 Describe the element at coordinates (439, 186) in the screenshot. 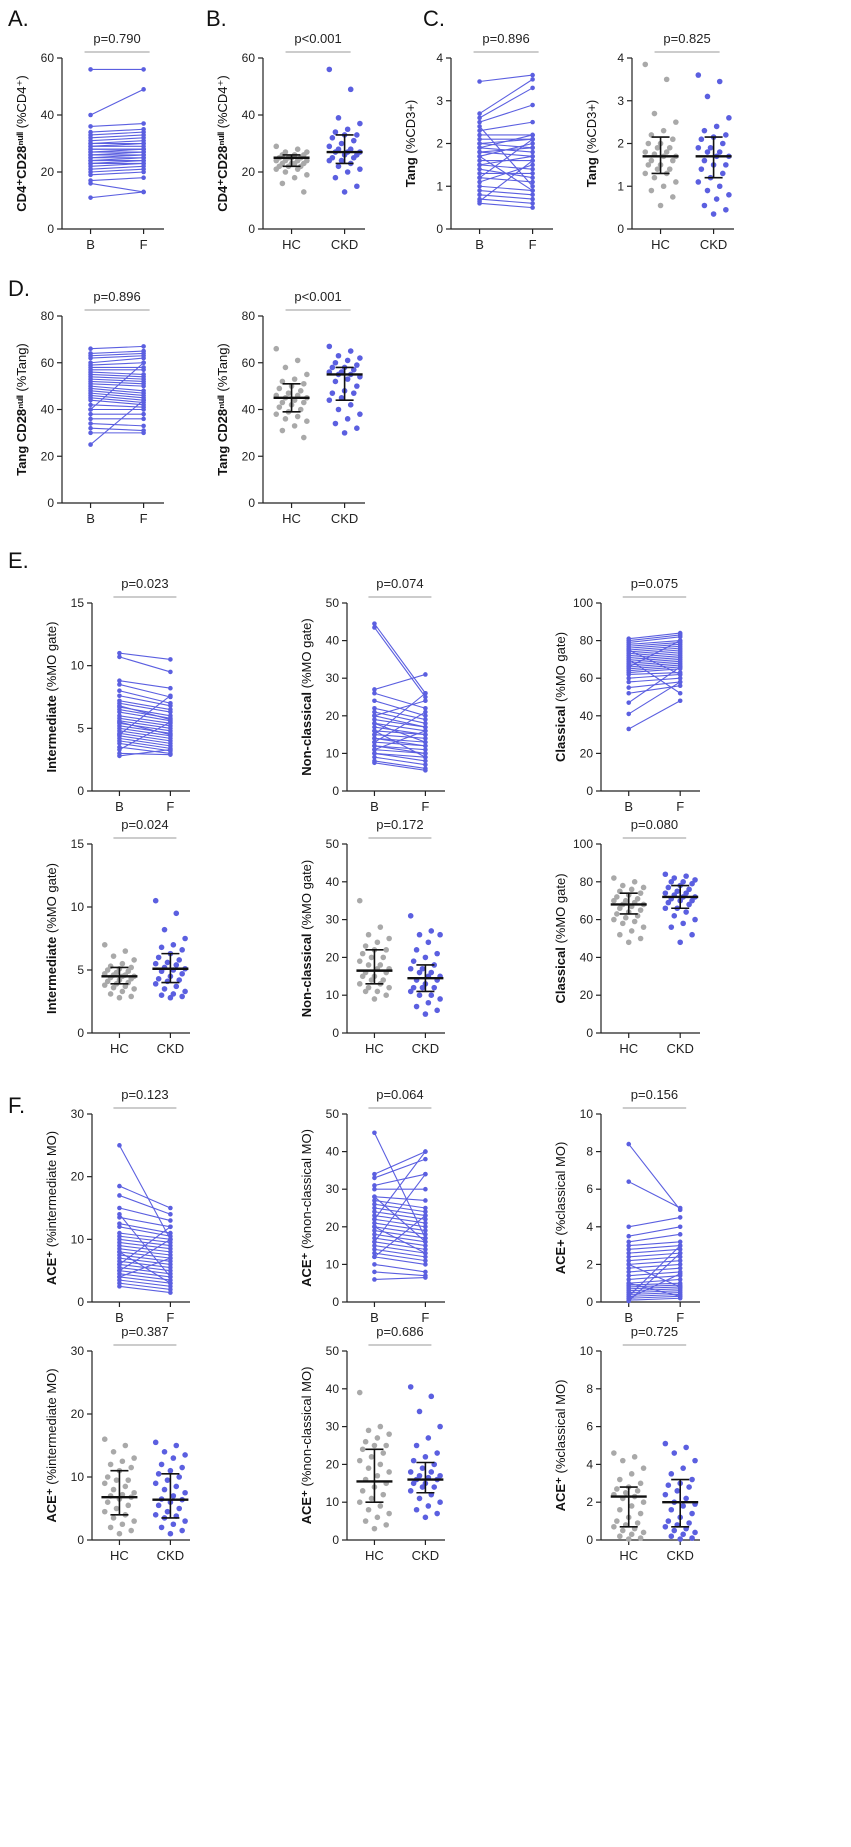

I see `y-tick-label: 1` at that location.